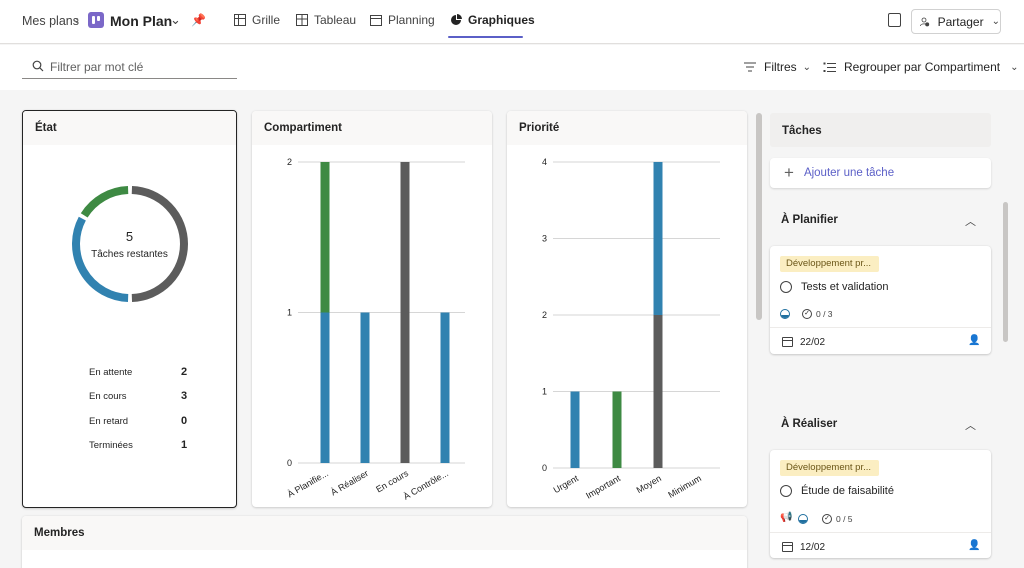 This screenshot has height=568, width=1024. What do you see at coordinates (139, 421) in the screenshot?
I see `stat-row: En retard 0` at bounding box center [139, 421].